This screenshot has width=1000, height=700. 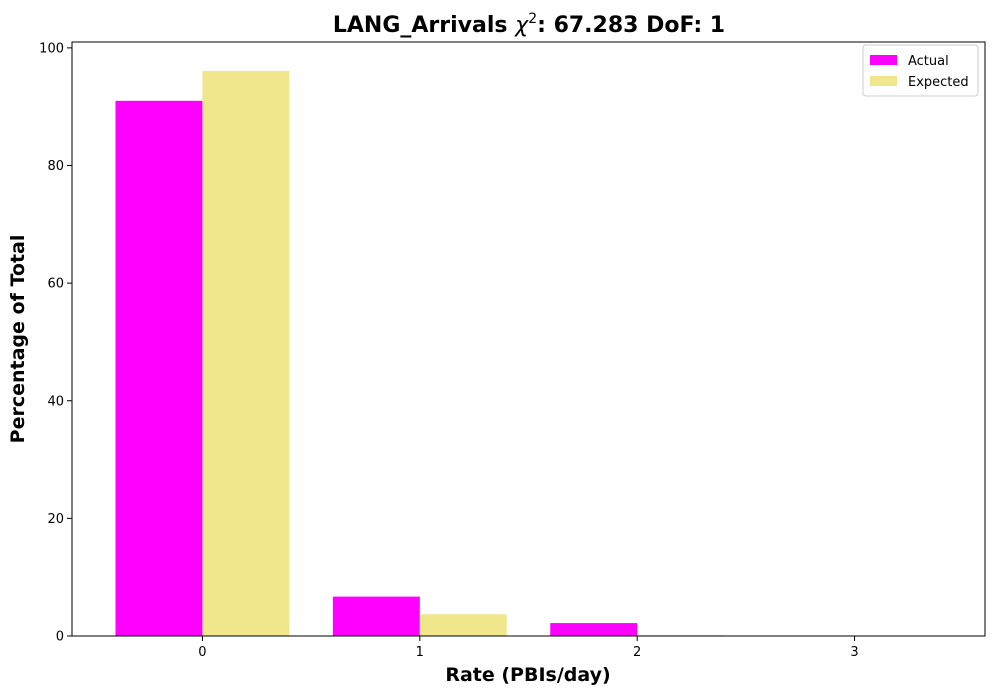 I want to click on title-suffix: : 67.283 DoF: 1, so click(x=631, y=25).